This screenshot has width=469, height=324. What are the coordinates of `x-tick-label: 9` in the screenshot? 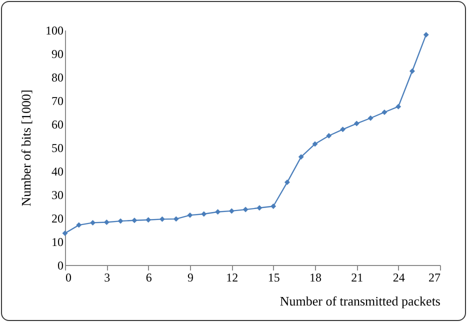 It's located at (191, 277).